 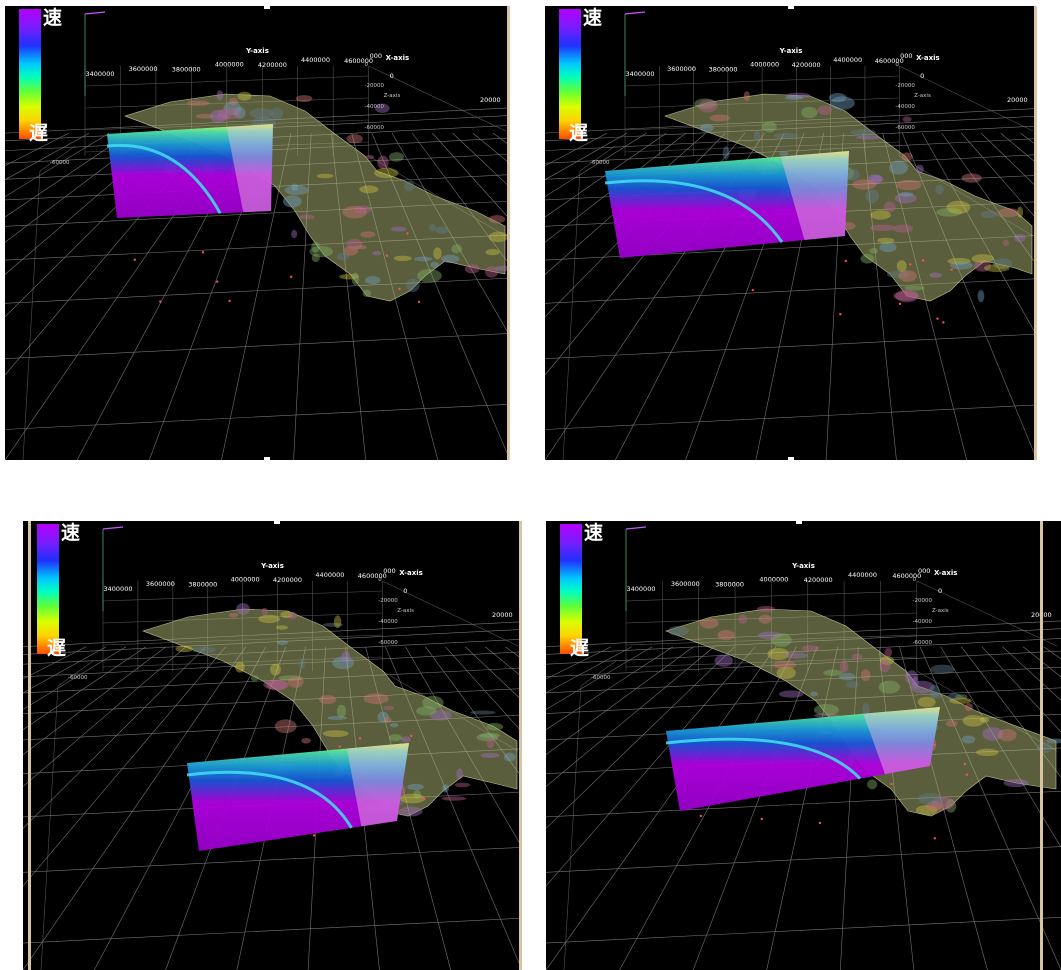 I want to click on y-tick-label: 3400000, so click(x=640, y=74).